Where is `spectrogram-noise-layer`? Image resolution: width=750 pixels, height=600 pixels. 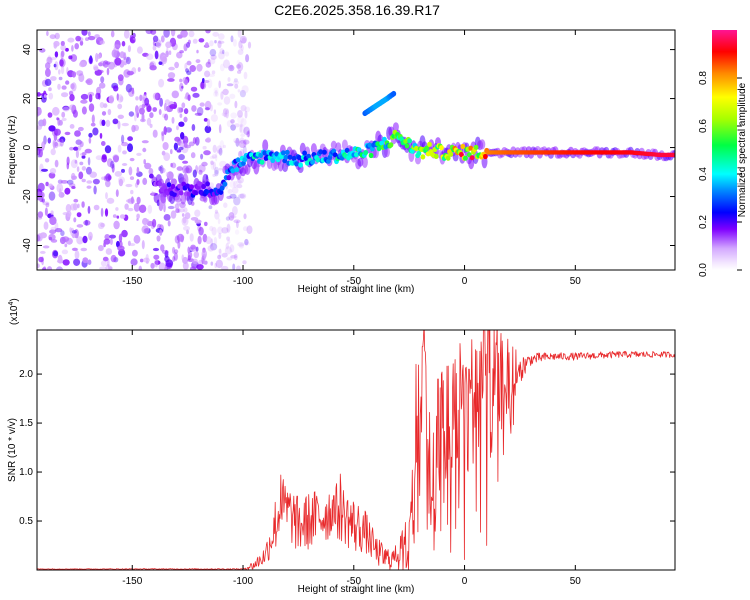
spectrogram-noise-layer is located at coordinates (145, 150).